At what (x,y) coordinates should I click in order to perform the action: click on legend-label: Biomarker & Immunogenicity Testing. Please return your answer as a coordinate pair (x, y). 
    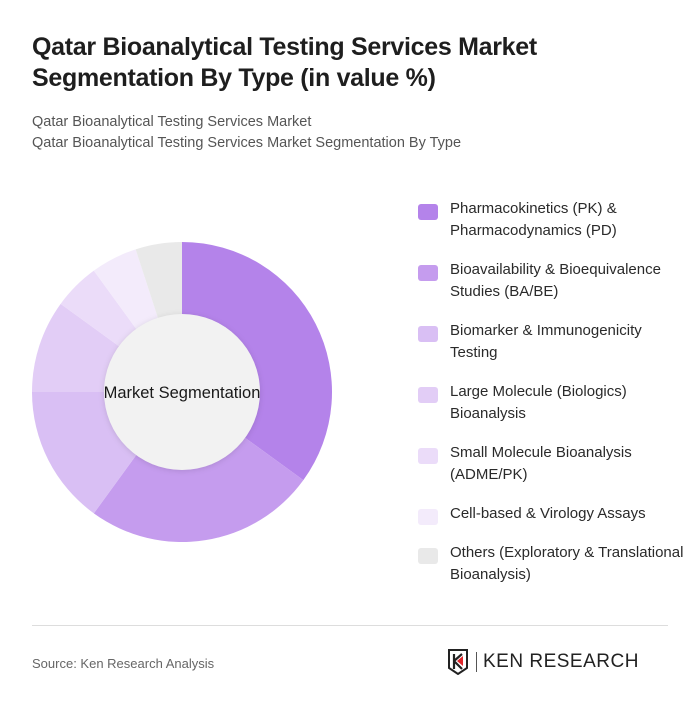
    Looking at the image, I should click on (546, 341).